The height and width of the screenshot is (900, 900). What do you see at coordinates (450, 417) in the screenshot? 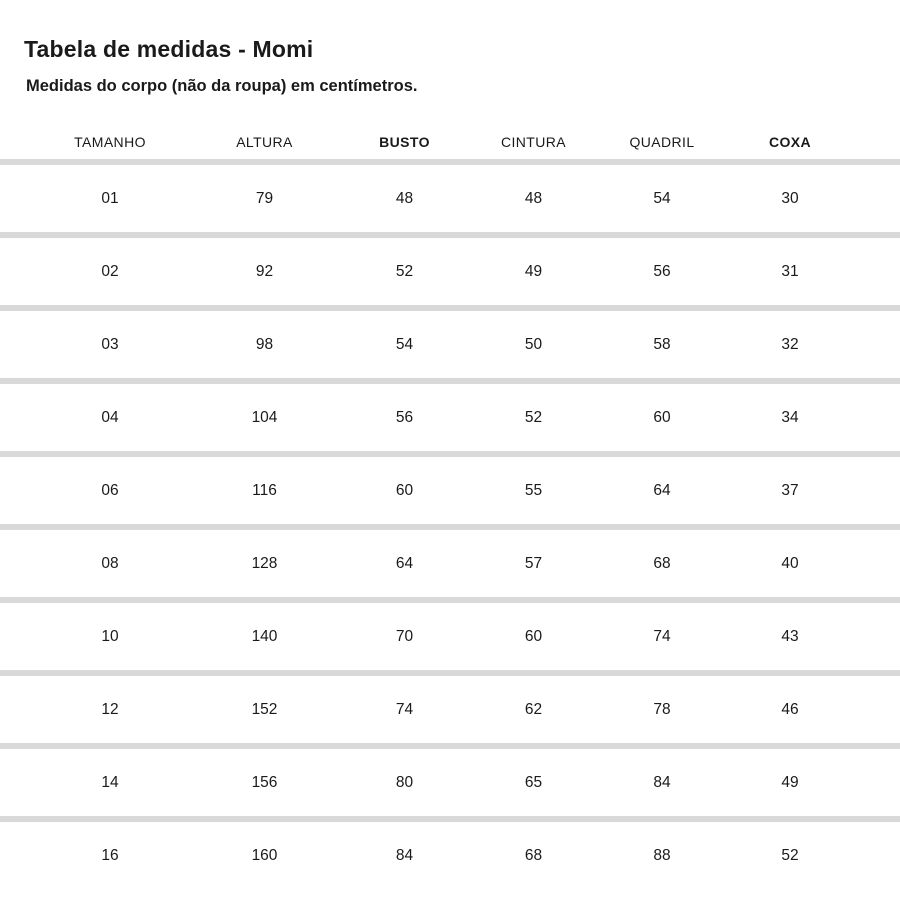
I see `table-row-size-04: 04 104 56 52 60 34` at bounding box center [450, 417].